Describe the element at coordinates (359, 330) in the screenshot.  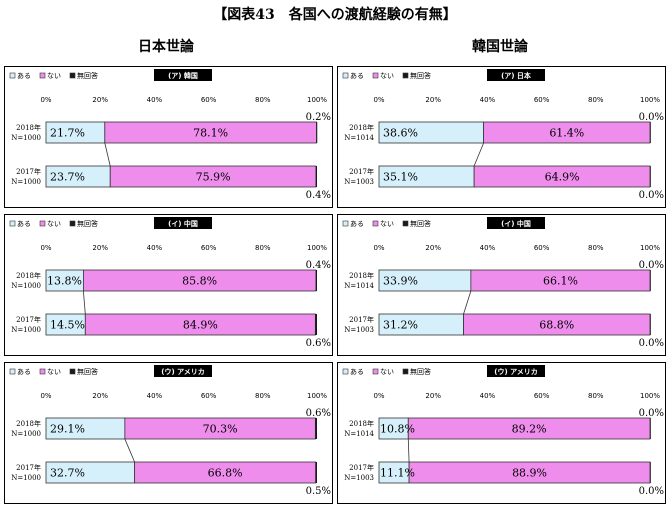
I see `category-label: N=1003` at that location.